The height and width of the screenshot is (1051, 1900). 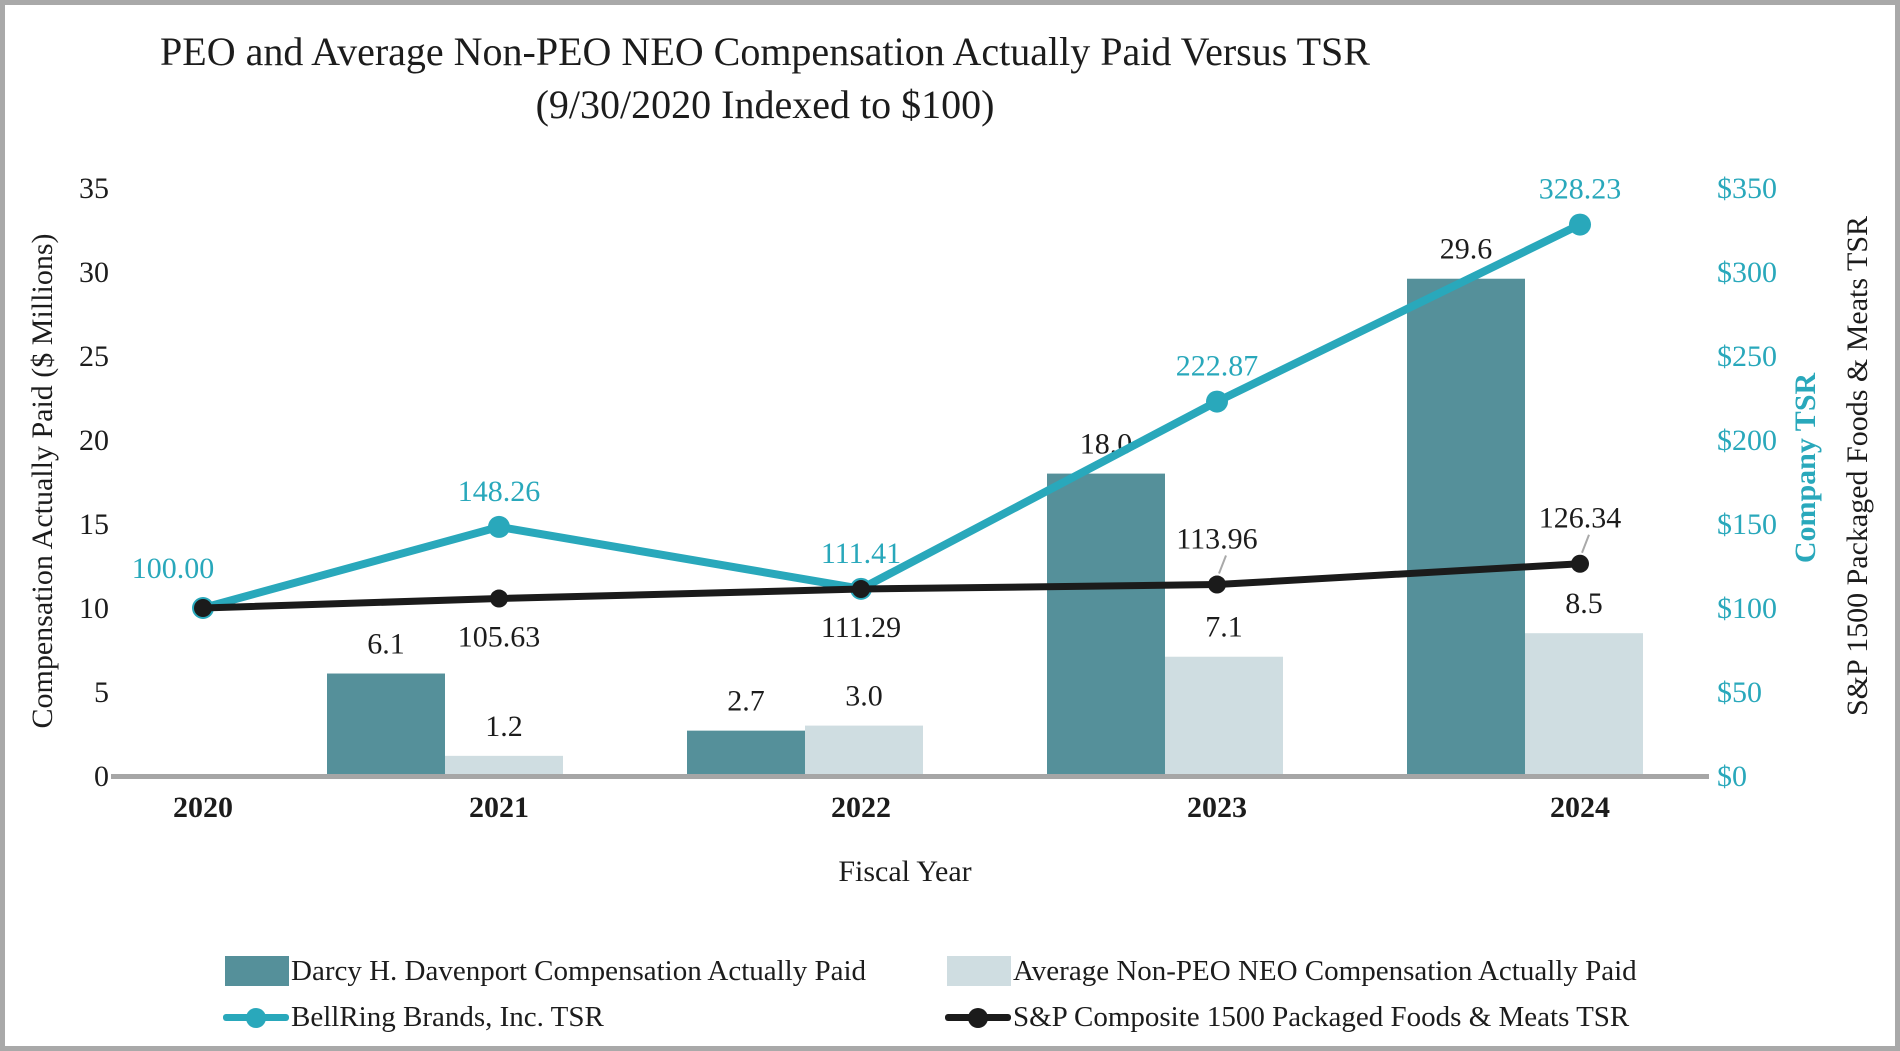 What do you see at coordinates (1584, 603) in the screenshot?
I see `bar-value-label: 8.5` at bounding box center [1584, 603].